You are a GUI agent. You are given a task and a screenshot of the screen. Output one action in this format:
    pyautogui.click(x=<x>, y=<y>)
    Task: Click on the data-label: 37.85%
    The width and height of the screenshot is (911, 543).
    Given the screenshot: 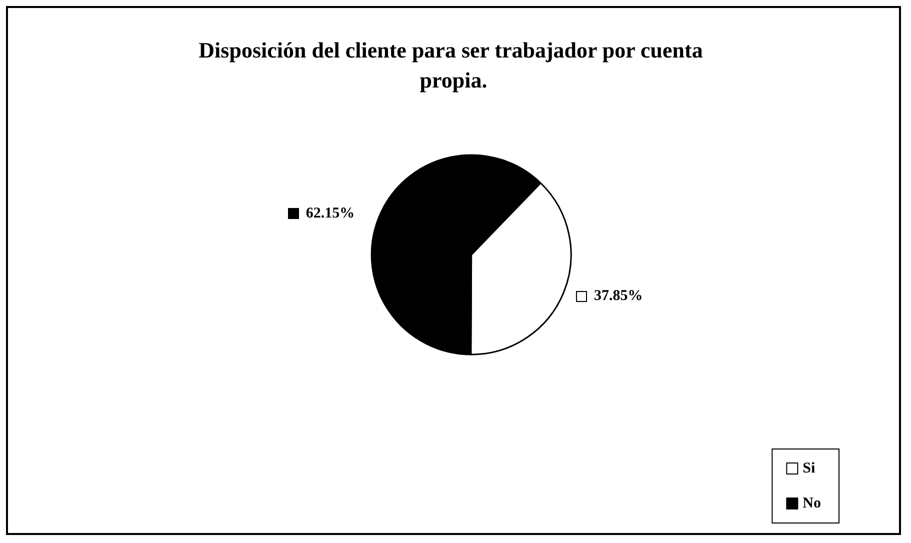 What is the action you would take?
    pyautogui.click(x=618, y=296)
    